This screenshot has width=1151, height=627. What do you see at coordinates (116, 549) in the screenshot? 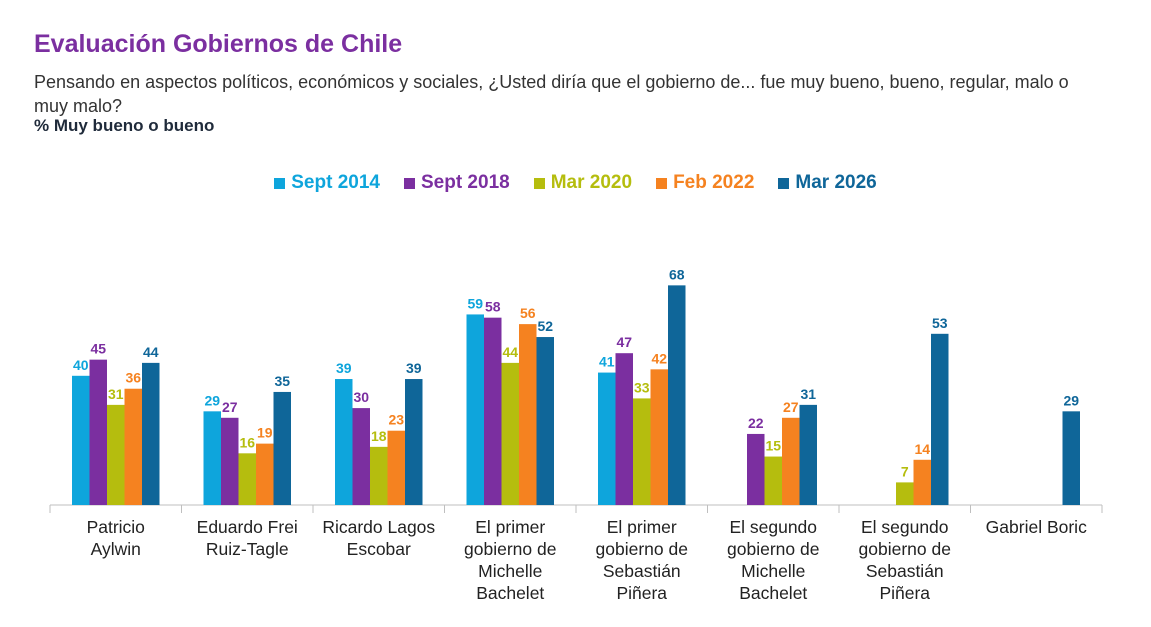
I see `category-label: Aylwin` at bounding box center [116, 549].